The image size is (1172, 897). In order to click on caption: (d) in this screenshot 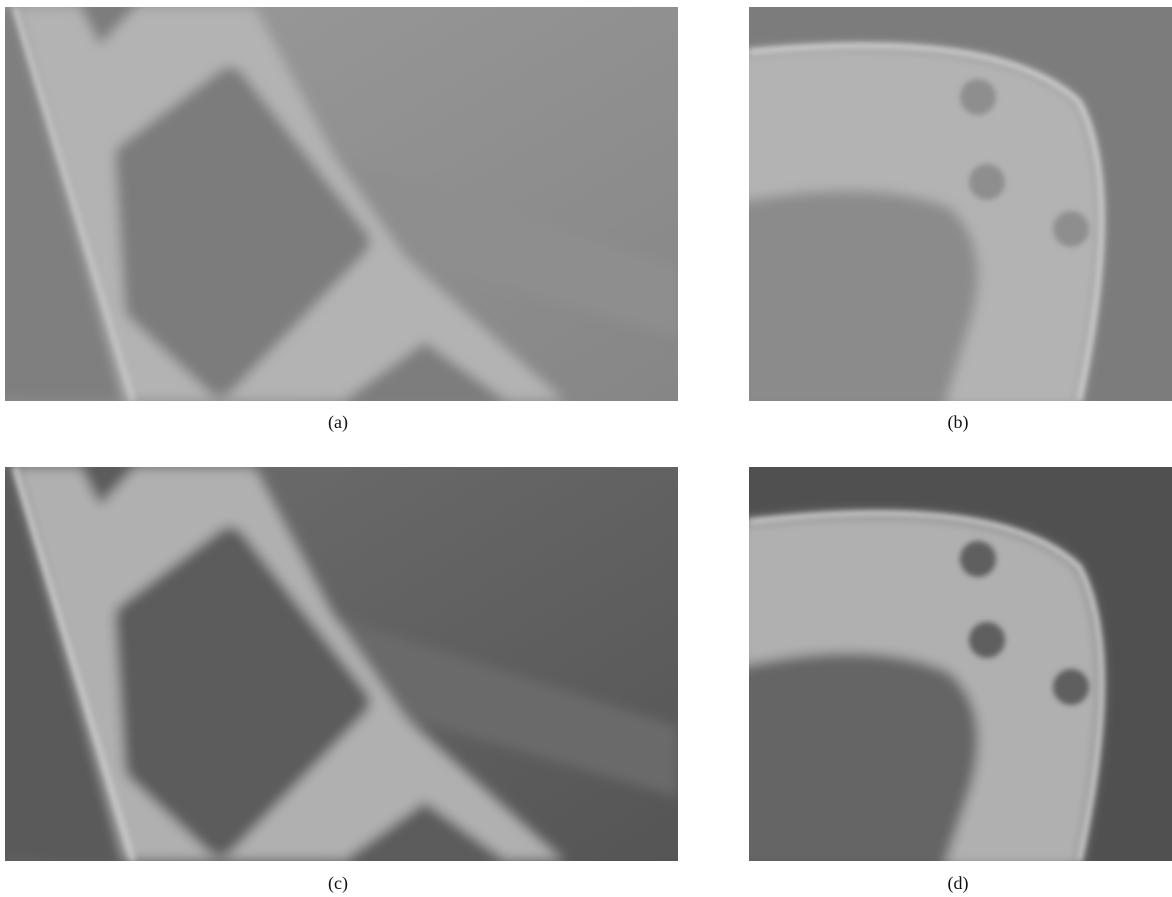, I will do `click(958, 883)`.